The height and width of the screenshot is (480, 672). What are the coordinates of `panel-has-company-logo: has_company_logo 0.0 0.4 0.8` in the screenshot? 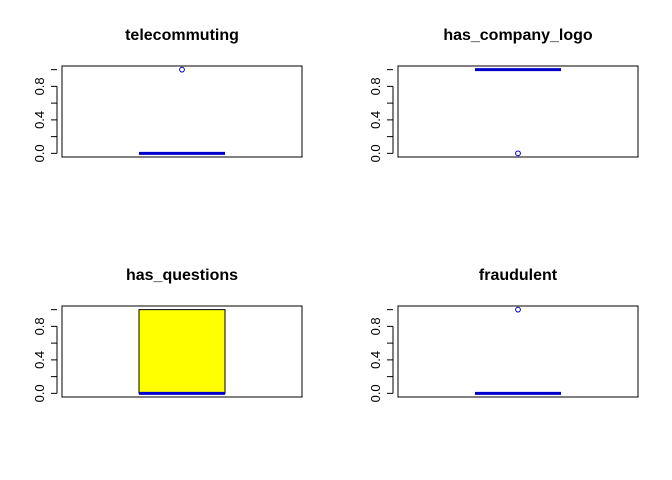 It's located at (503, 94).